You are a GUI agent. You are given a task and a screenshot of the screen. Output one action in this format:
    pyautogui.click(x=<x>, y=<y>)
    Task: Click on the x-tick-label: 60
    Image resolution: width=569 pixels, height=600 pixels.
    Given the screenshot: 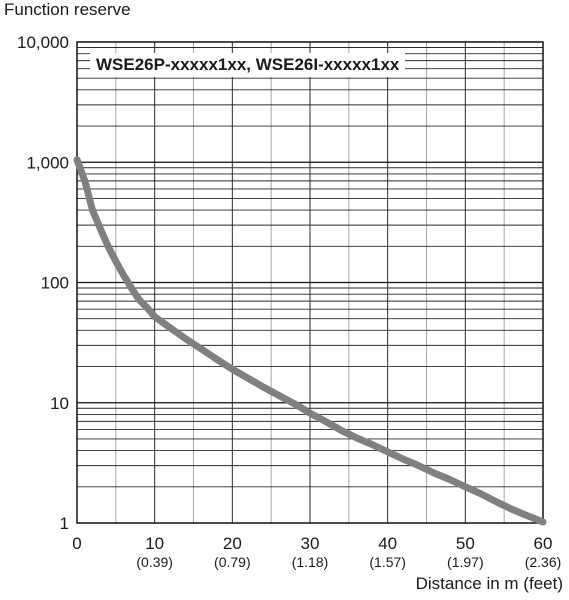 What is the action you would take?
    pyautogui.click(x=543, y=543)
    